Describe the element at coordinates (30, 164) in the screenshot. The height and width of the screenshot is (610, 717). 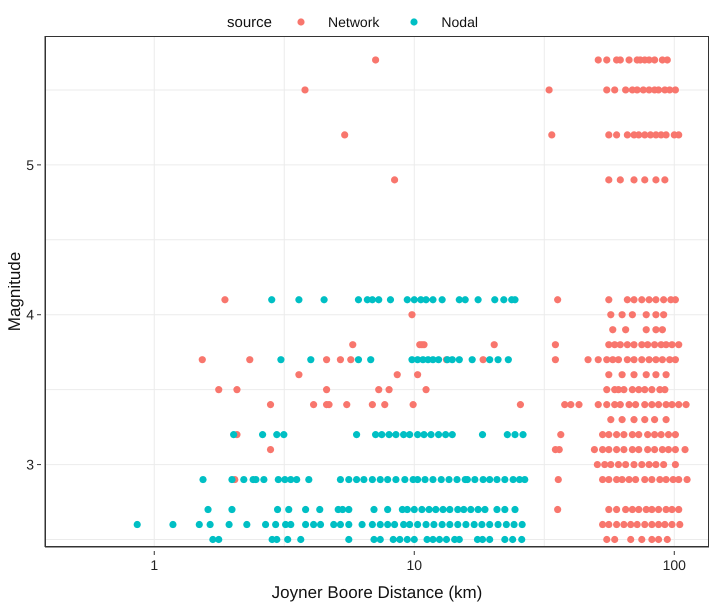
I see `y-tick-label: 5` at that location.